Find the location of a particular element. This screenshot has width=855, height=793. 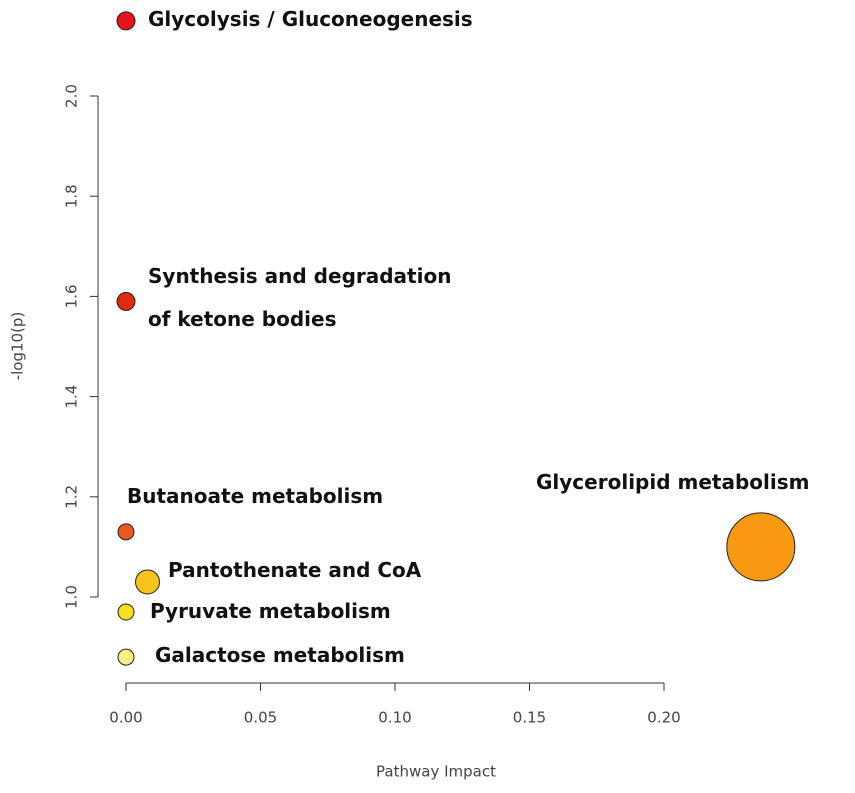

y-axis-label: -log10(p) is located at coordinates (18, 346).